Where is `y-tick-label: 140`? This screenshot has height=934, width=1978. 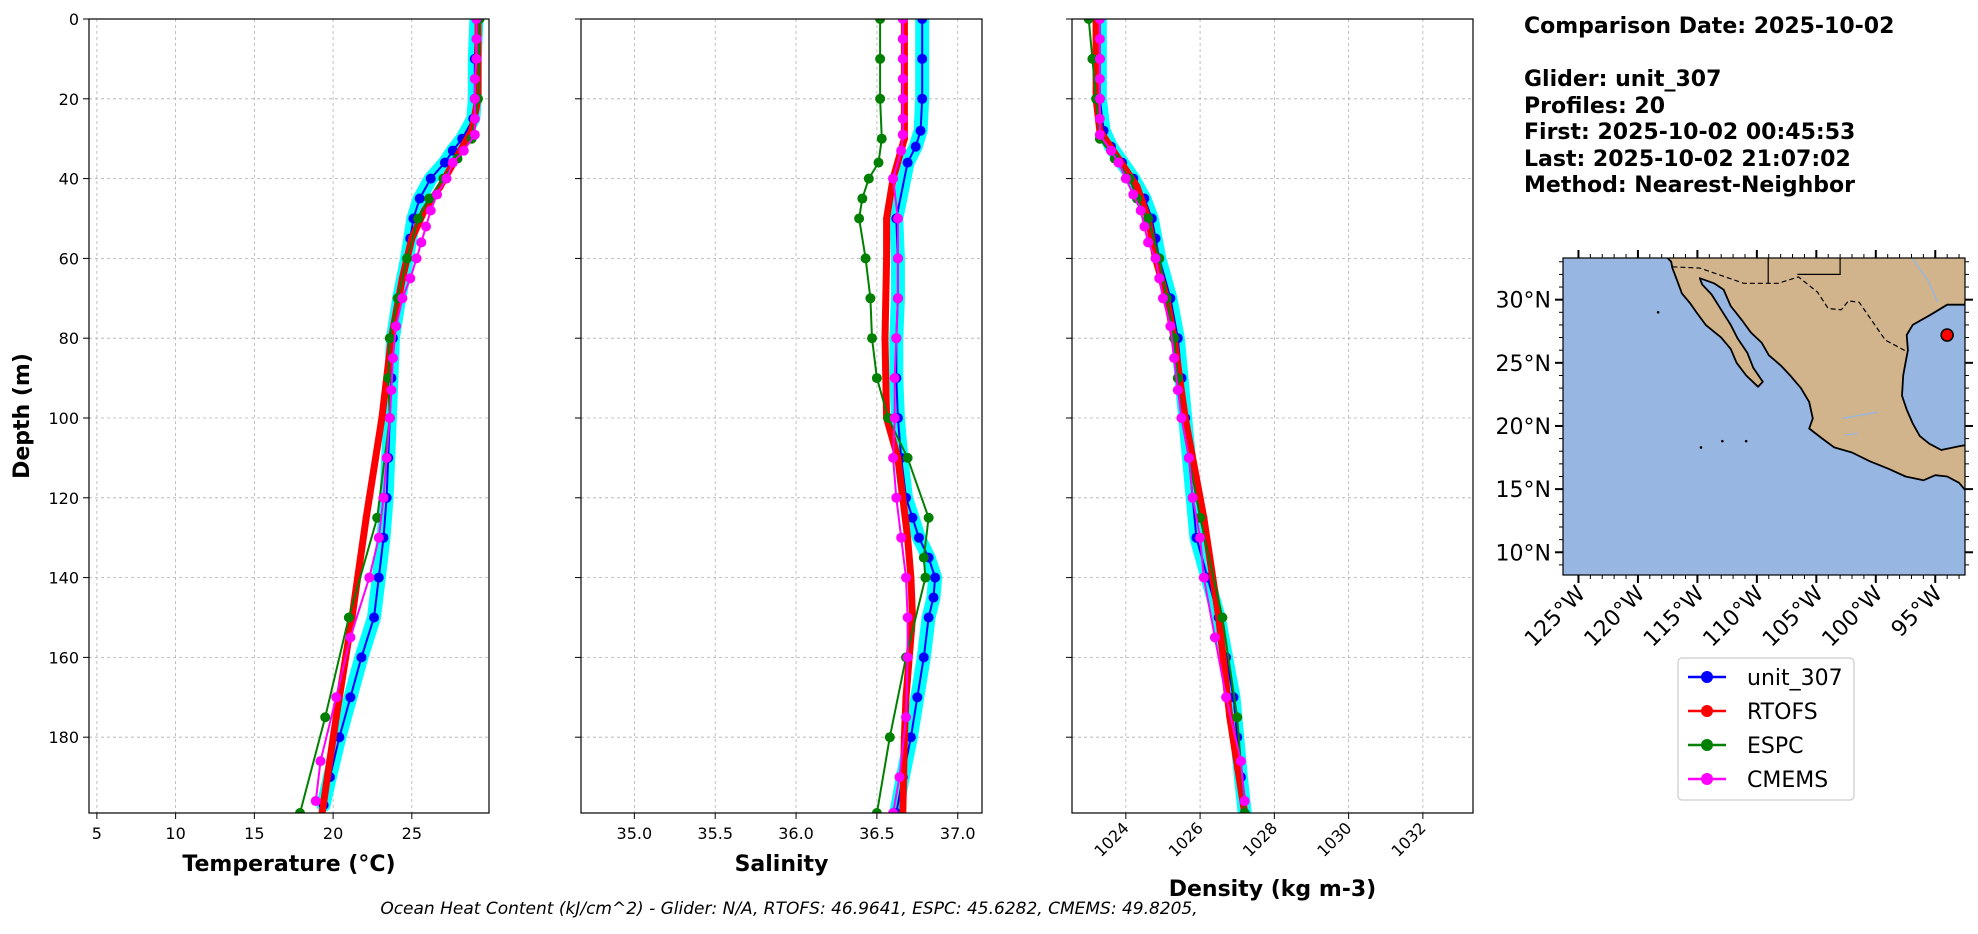
y-tick-label: 140 is located at coordinates (63, 578).